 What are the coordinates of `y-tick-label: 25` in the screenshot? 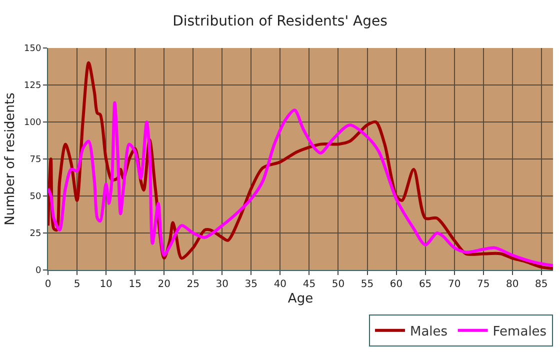 It's located at (36, 234).